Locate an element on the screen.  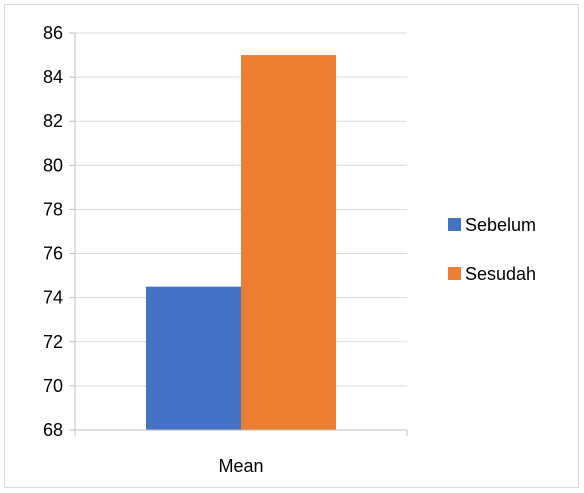
y-tick-label: 84 is located at coordinates (53, 77).